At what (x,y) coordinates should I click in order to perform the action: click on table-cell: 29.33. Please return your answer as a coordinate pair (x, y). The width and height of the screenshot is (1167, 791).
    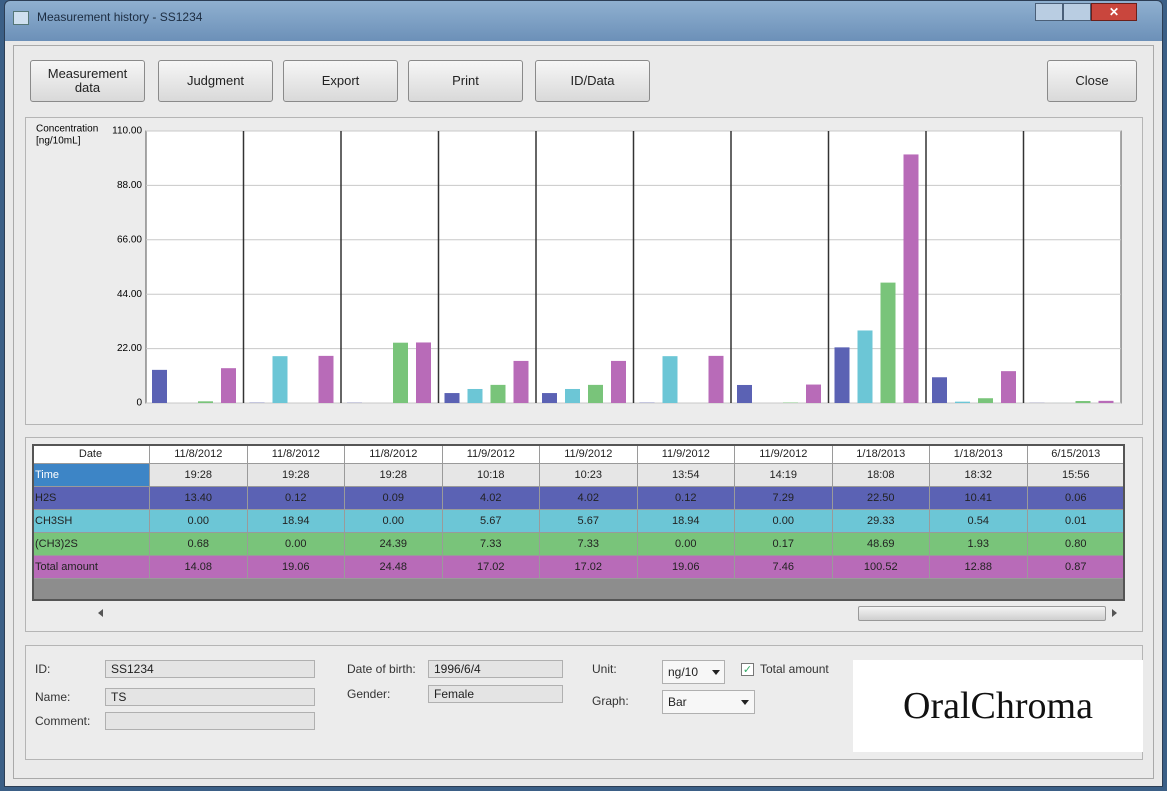
    Looking at the image, I should click on (881, 521).